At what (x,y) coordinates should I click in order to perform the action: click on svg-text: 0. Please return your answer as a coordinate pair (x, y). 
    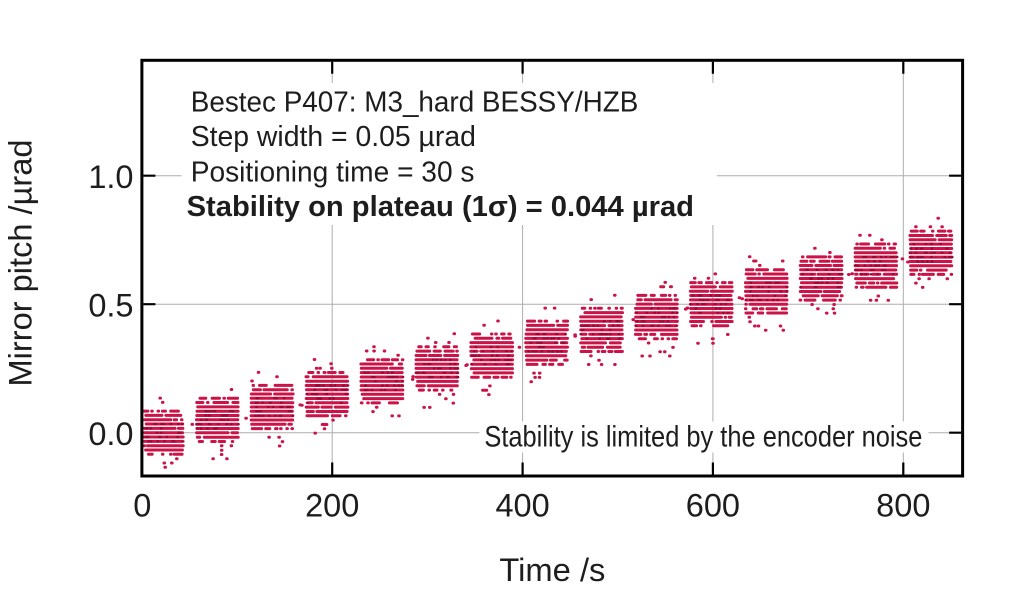
    Looking at the image, I should click on (142, 505).